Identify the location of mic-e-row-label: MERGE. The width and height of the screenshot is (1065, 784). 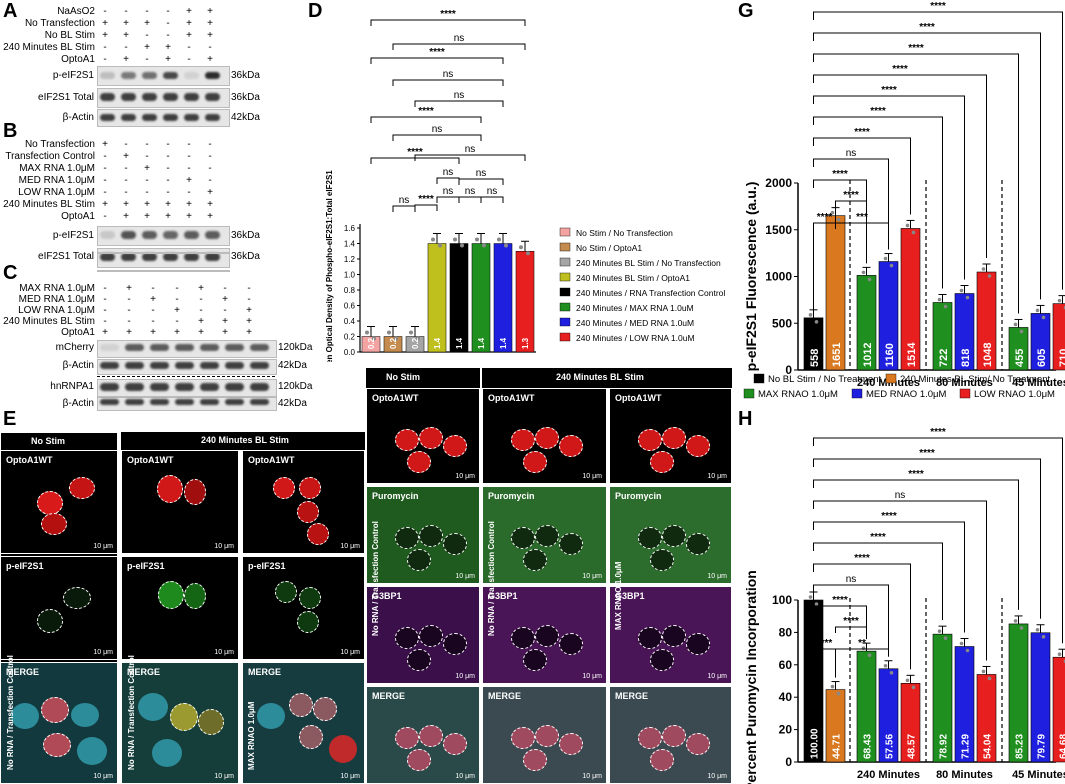
(144, 672).